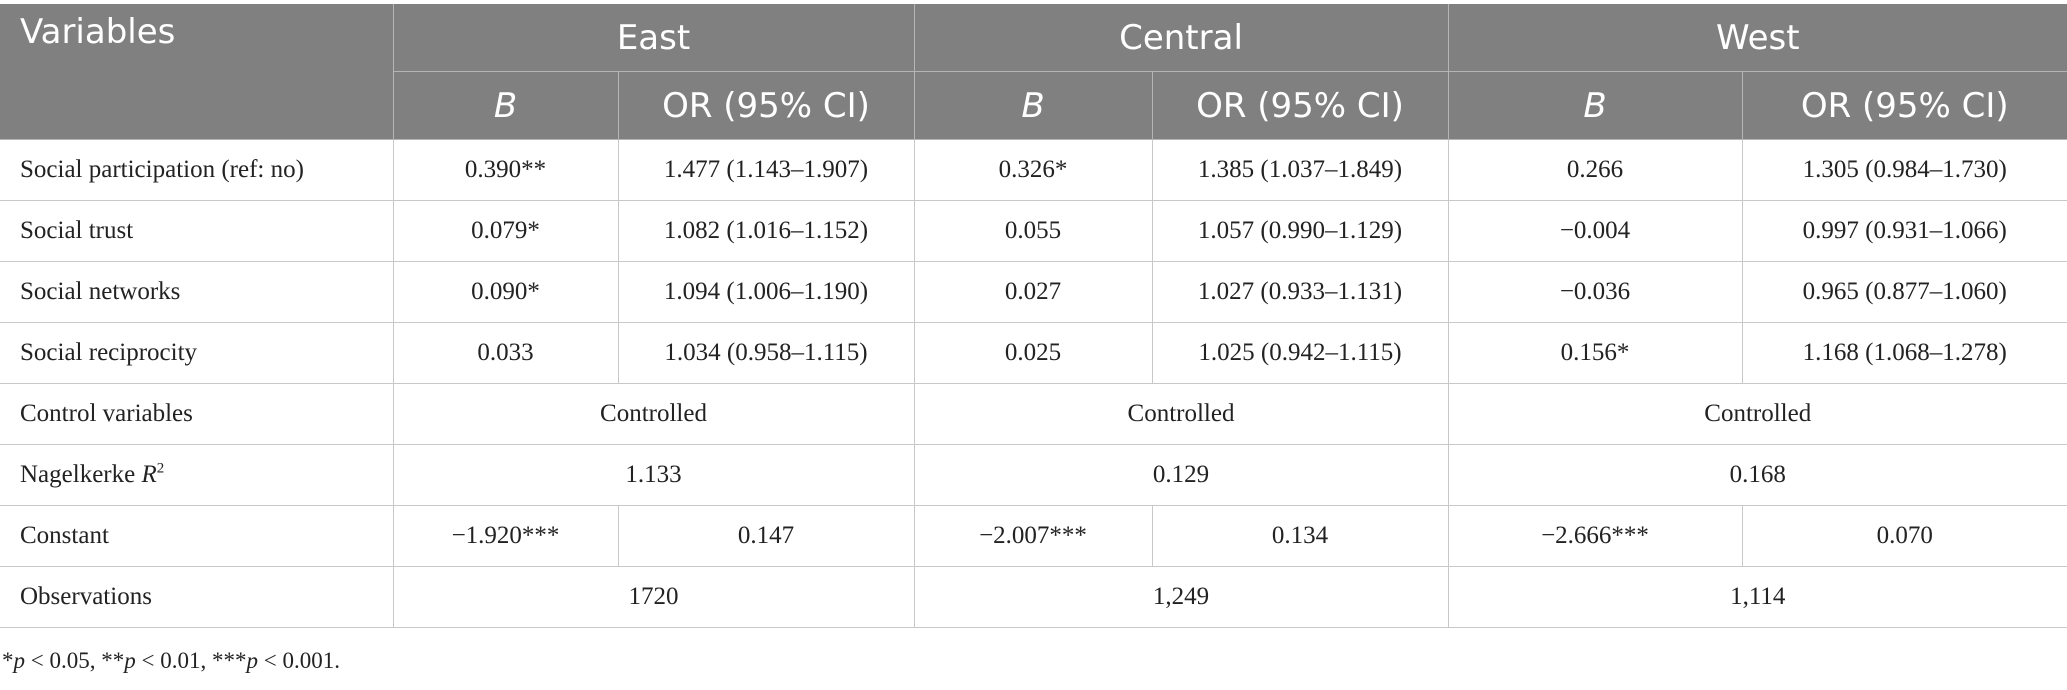 The height and width of the screenshot is (690, 2067). Describe the element at coordinates (1904, 536) in the screenshot. I see `table-cell: 0.070` at that location.